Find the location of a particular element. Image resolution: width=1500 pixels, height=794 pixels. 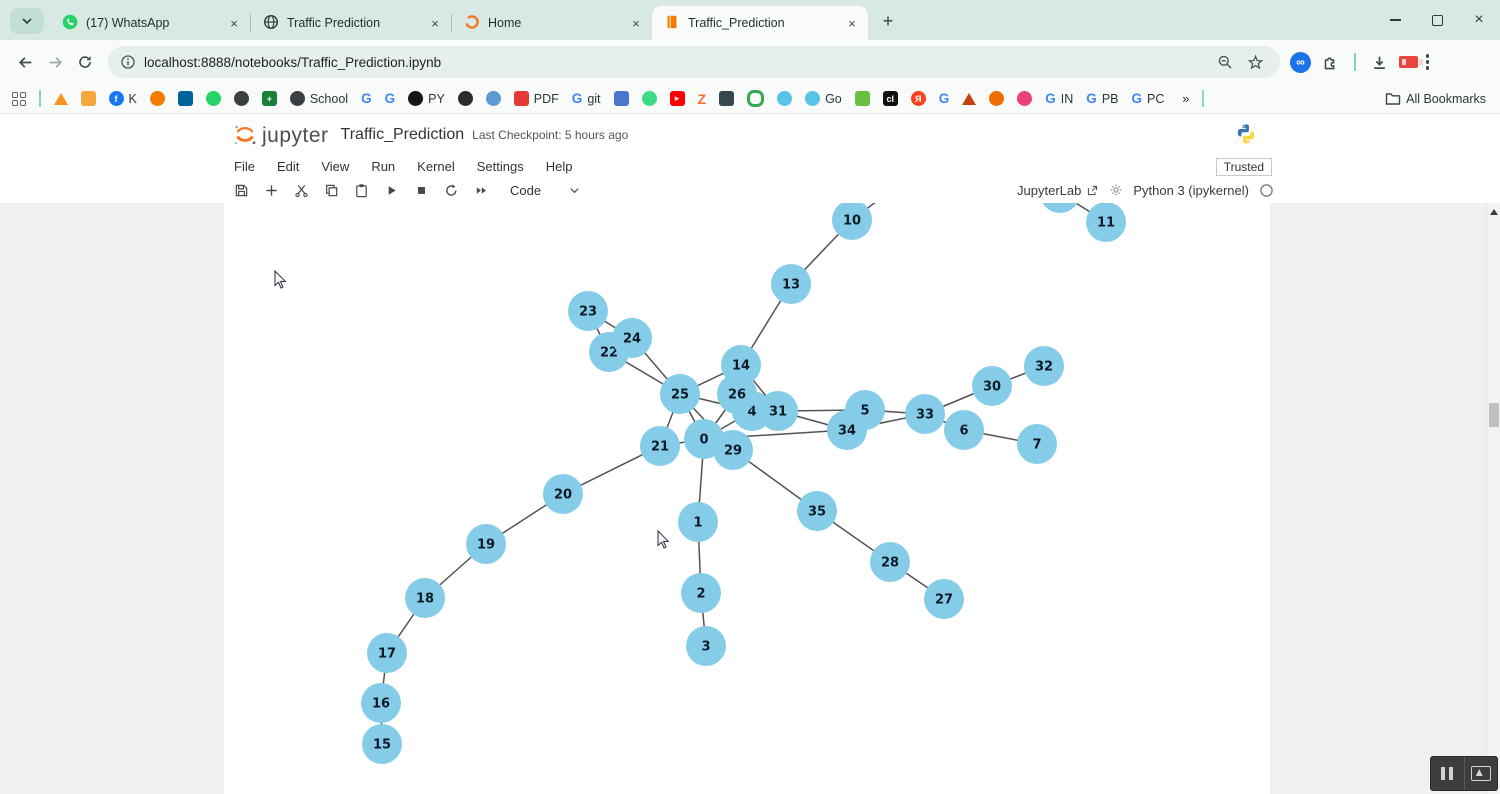

cut-cell-button is located at coordinates (301, 190).